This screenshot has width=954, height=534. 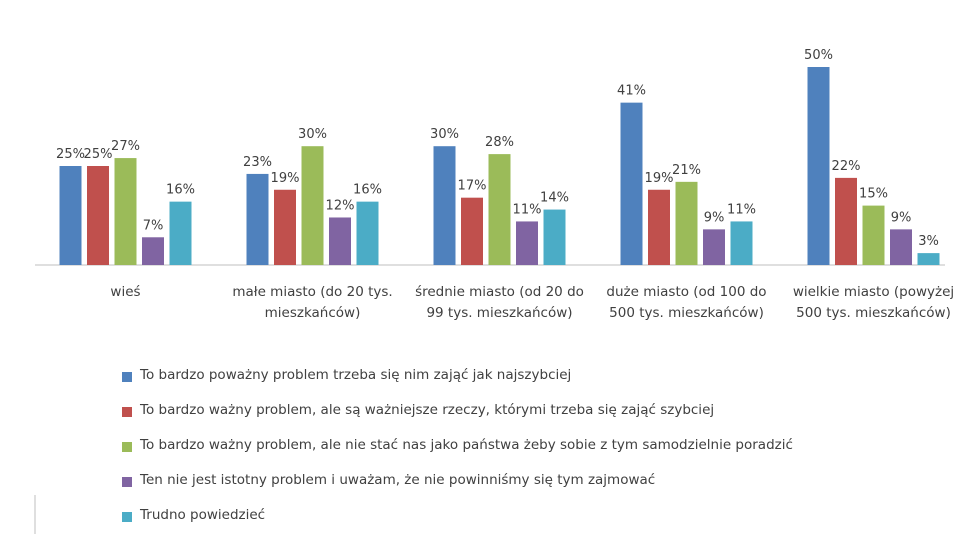 What do you see at coordinates (340, 205) in the screenshot?
I see `data-label: 12%` at bounding box center [340, 205].